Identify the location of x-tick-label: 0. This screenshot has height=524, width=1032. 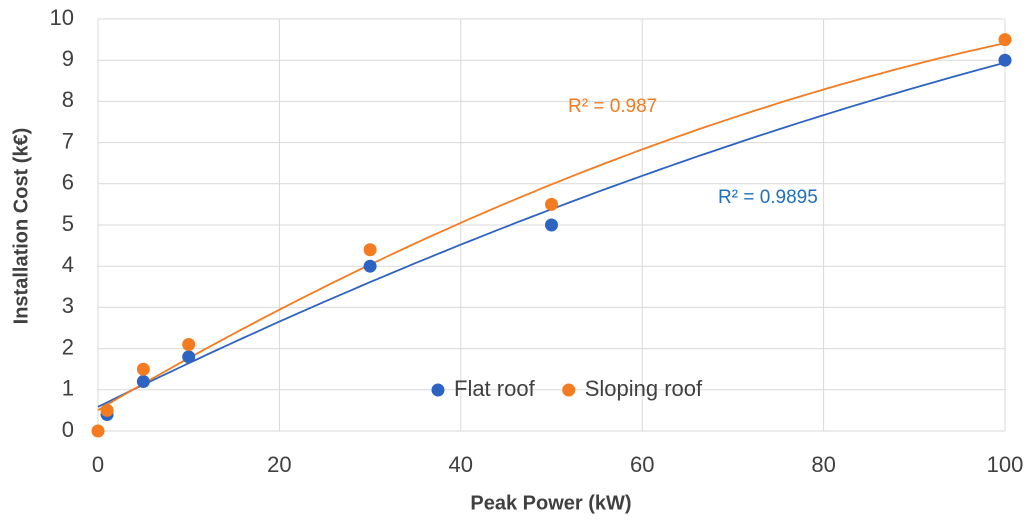
(98, 464).